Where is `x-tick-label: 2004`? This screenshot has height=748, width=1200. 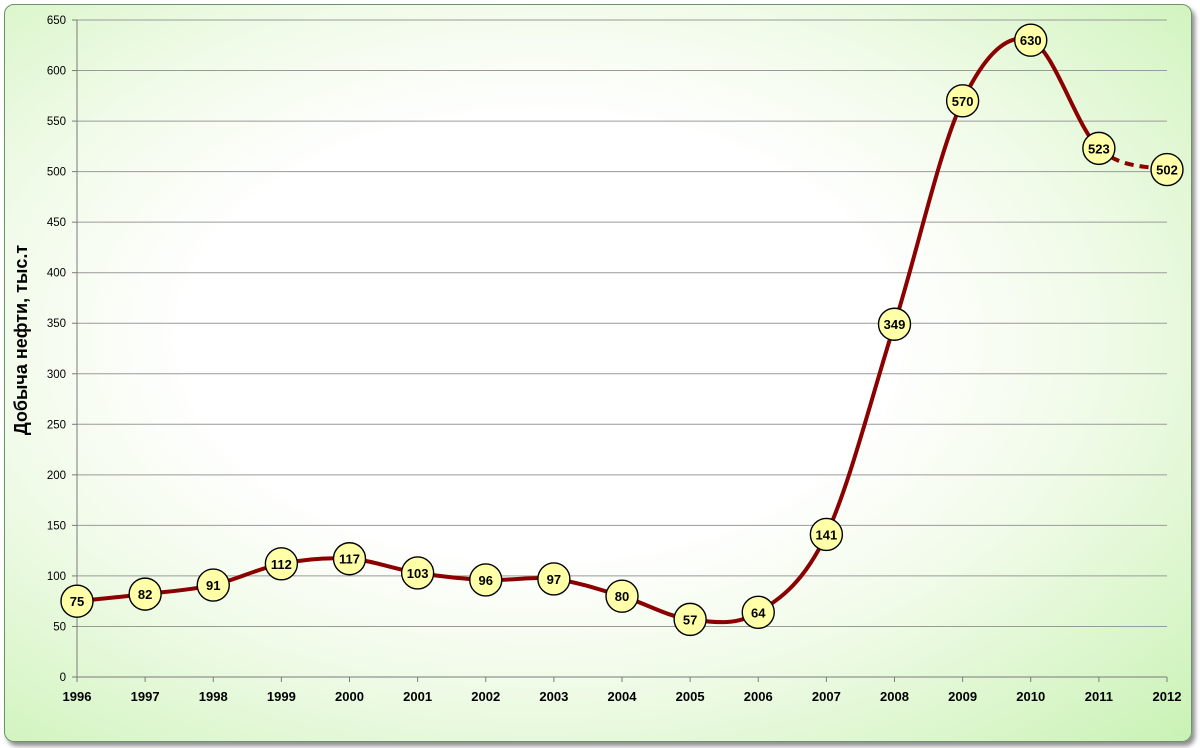 x-tick-label: 2004 is located at coordinates (623, 696).